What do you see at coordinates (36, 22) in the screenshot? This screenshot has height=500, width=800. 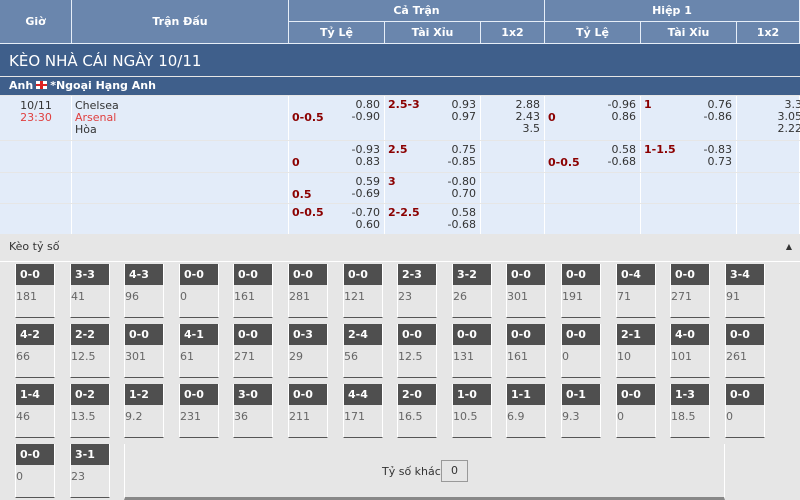 I see `header-gio: Giờ` at bounding box center [36, 22].